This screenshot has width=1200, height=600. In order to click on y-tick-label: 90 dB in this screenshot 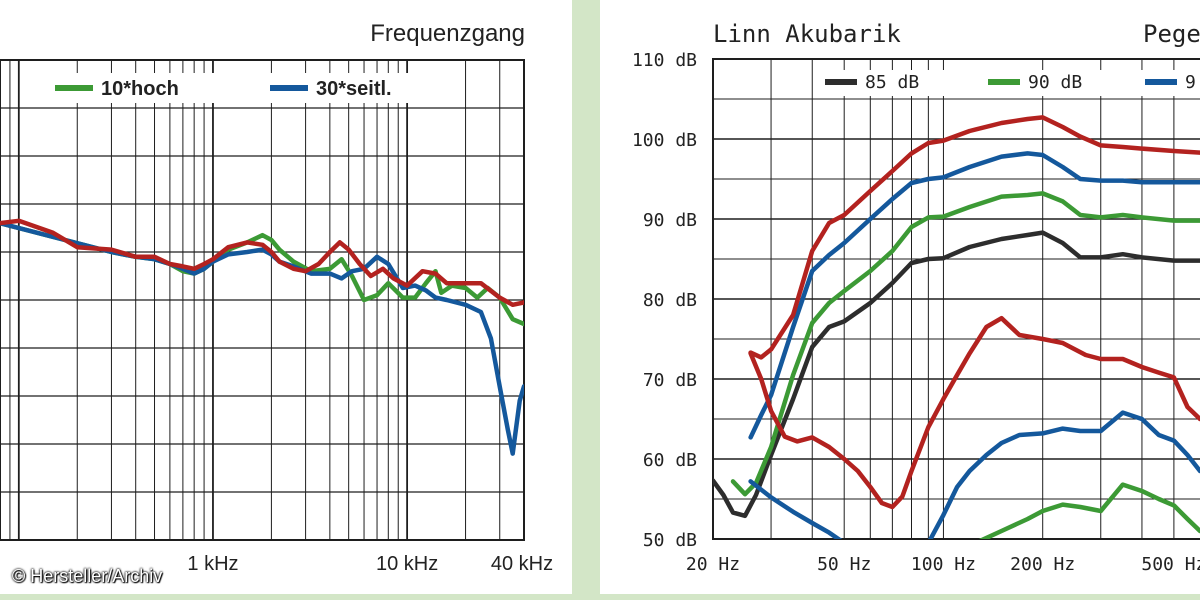, I will do `click(670, 220)`.